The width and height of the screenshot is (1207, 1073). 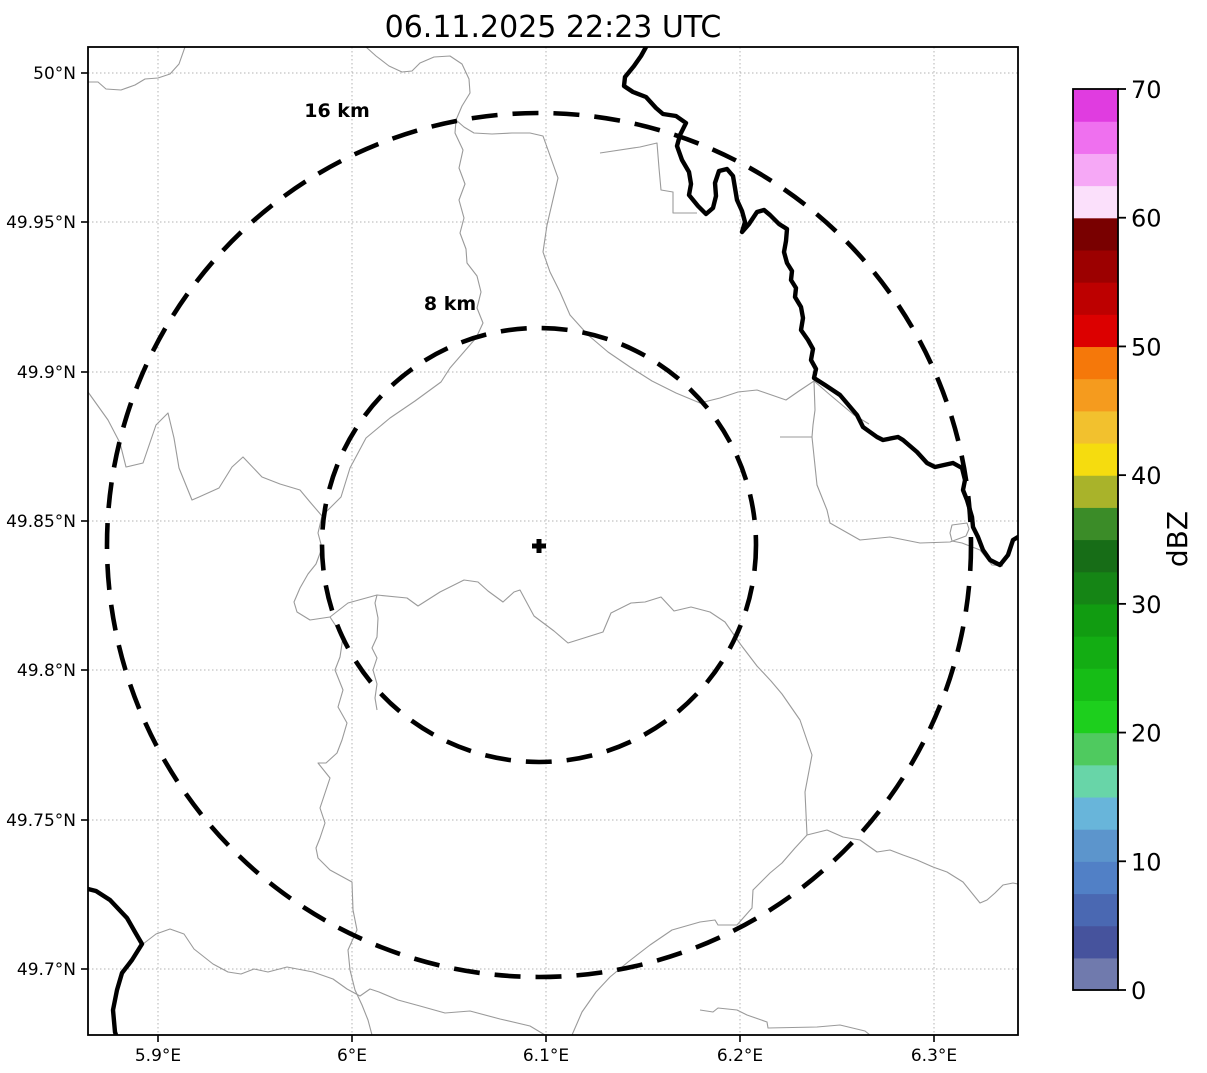 I want to click on colorbar-tick-label: 20, so click(x=1146, y=734).